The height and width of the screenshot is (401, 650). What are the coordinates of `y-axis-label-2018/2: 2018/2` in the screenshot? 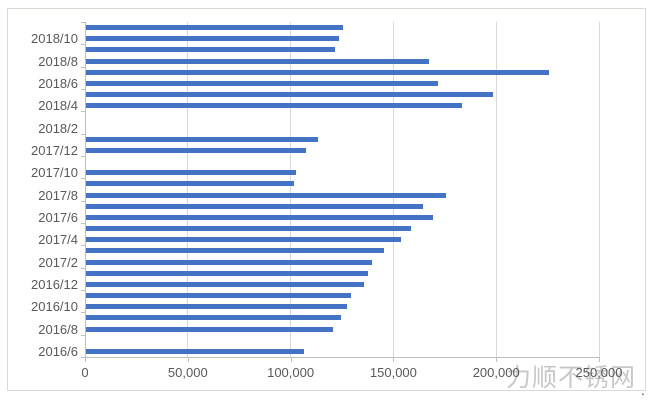 It's located at (58, 128).